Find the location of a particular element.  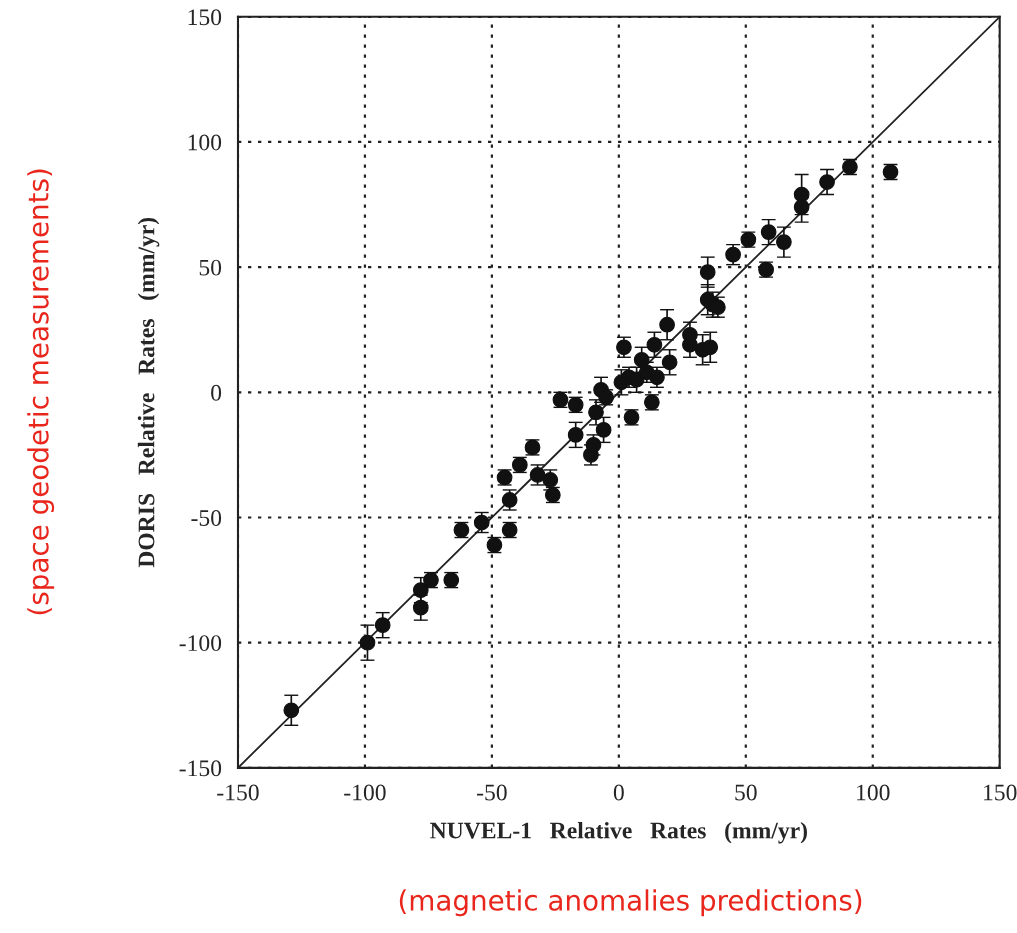

x-tick-label: -100 is located at coordinates (365, 792).